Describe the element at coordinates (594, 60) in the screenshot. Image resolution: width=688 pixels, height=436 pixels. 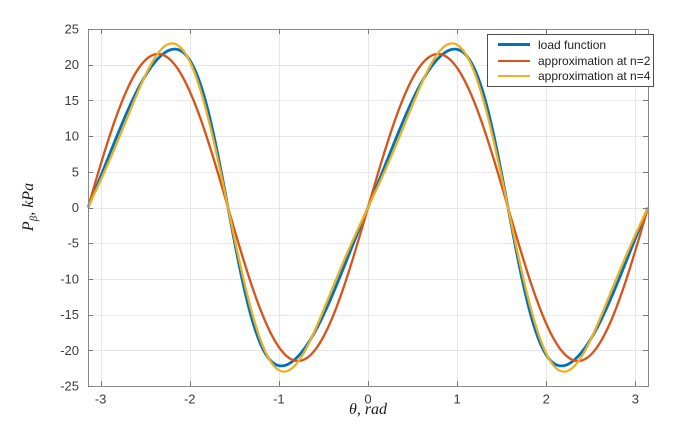
I see `legend-label: approximation at n=2` at that location.